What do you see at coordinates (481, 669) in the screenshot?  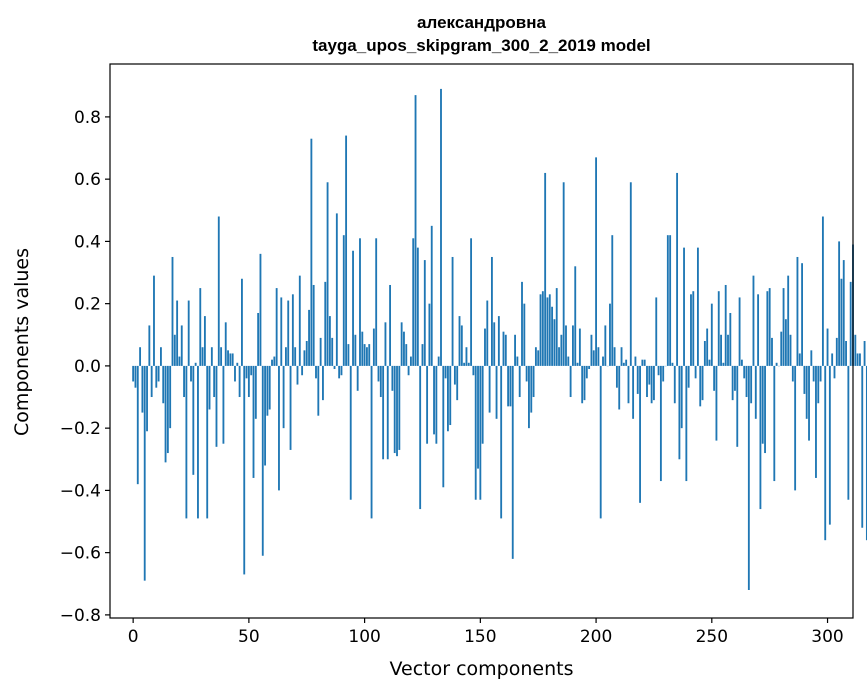 I see `x-axis-label: Vector components` at bounding box center [481, 669].